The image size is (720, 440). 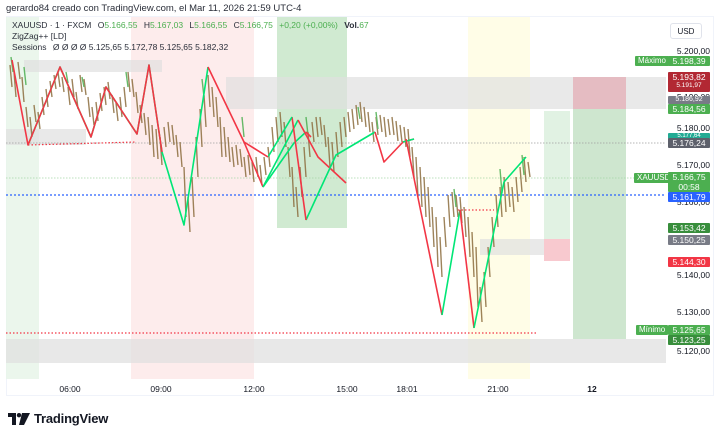 What do you see at coordinates (82, 143) in the screenshot?
I see `dotted-line-red-left` at bounding box center [82, 143].